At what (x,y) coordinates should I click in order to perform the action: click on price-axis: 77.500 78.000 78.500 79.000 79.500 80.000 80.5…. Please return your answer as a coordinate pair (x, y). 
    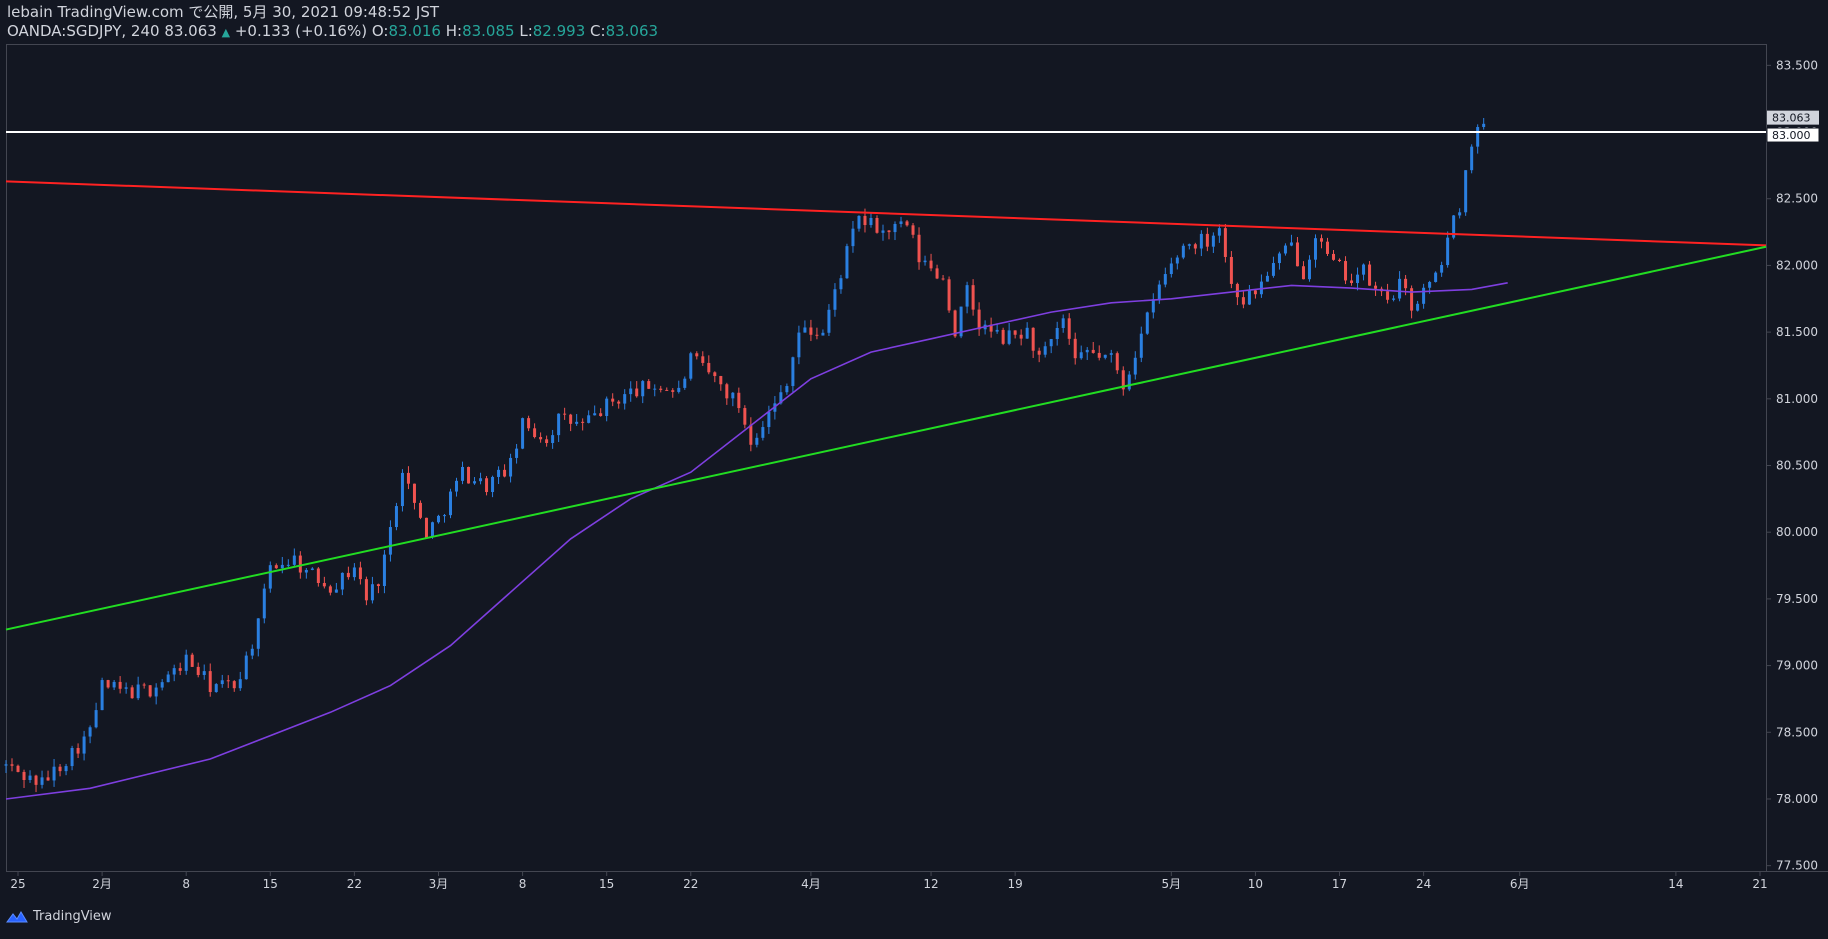
    Looking at the image, I should click on (1792, 465).